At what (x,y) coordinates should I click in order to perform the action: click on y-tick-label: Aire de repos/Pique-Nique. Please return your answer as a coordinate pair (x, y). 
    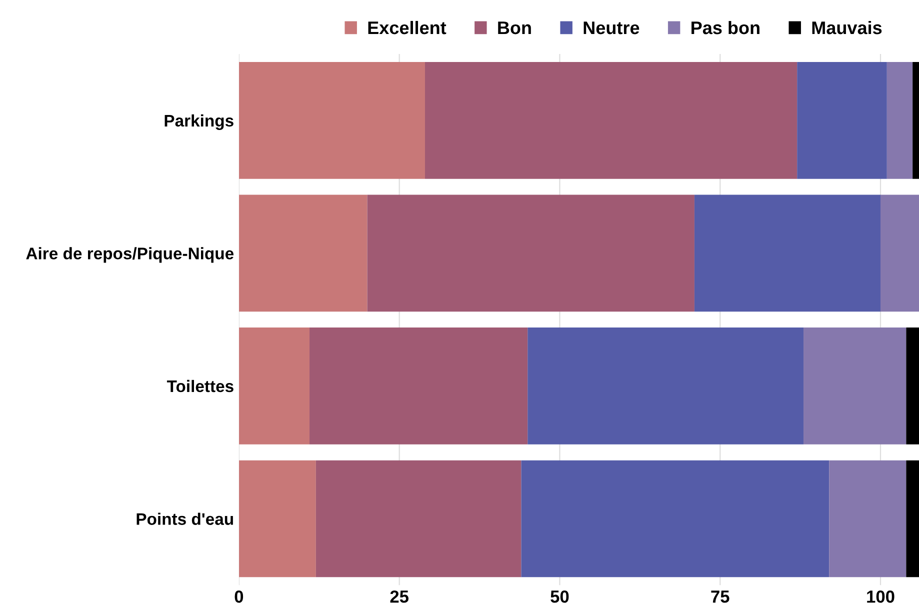
    Looking at the image, I should click on (130, 255).